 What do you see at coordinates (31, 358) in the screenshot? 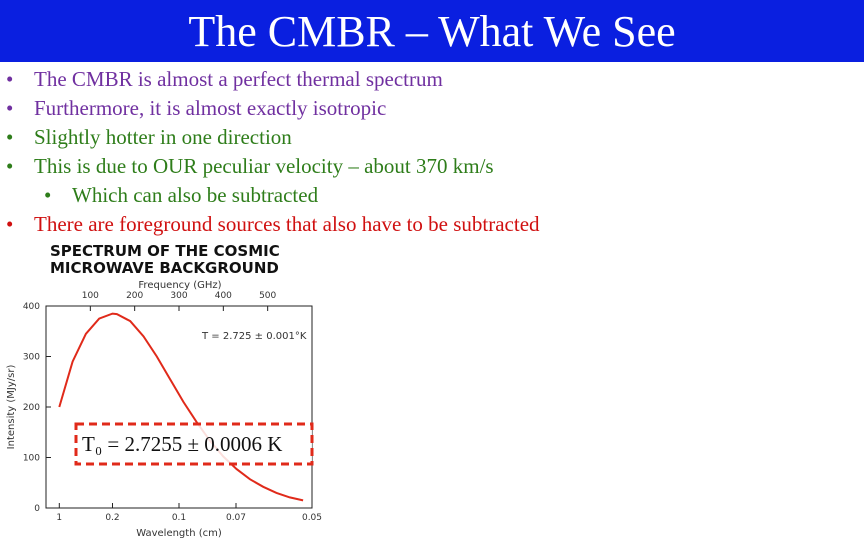
I see `y-tick-label: 300` at bounding box center [31, 358].